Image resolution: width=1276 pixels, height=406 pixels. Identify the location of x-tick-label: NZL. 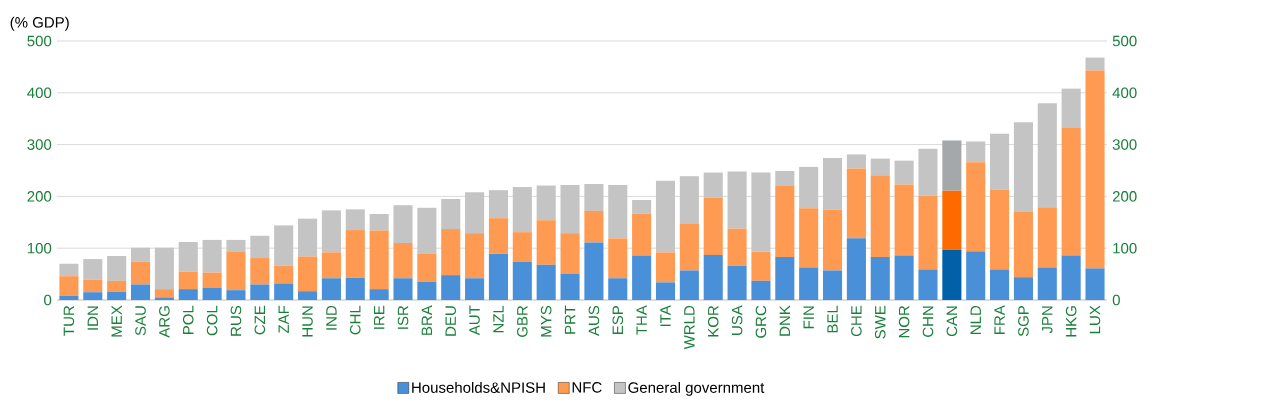
(498, 319).